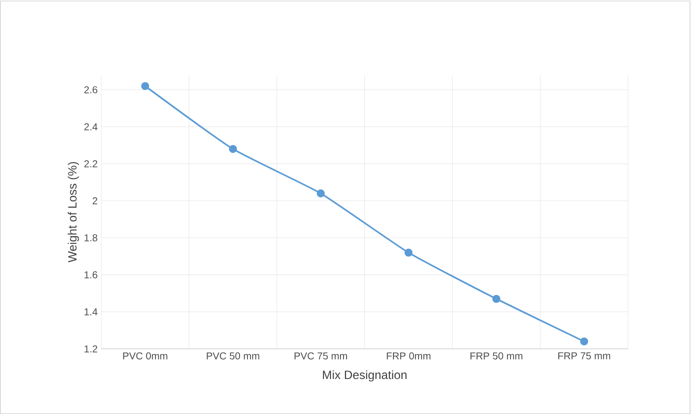 The image size is (691, 414). I want to click on x-tick-label: PVC 0mm, so click(145, 356).